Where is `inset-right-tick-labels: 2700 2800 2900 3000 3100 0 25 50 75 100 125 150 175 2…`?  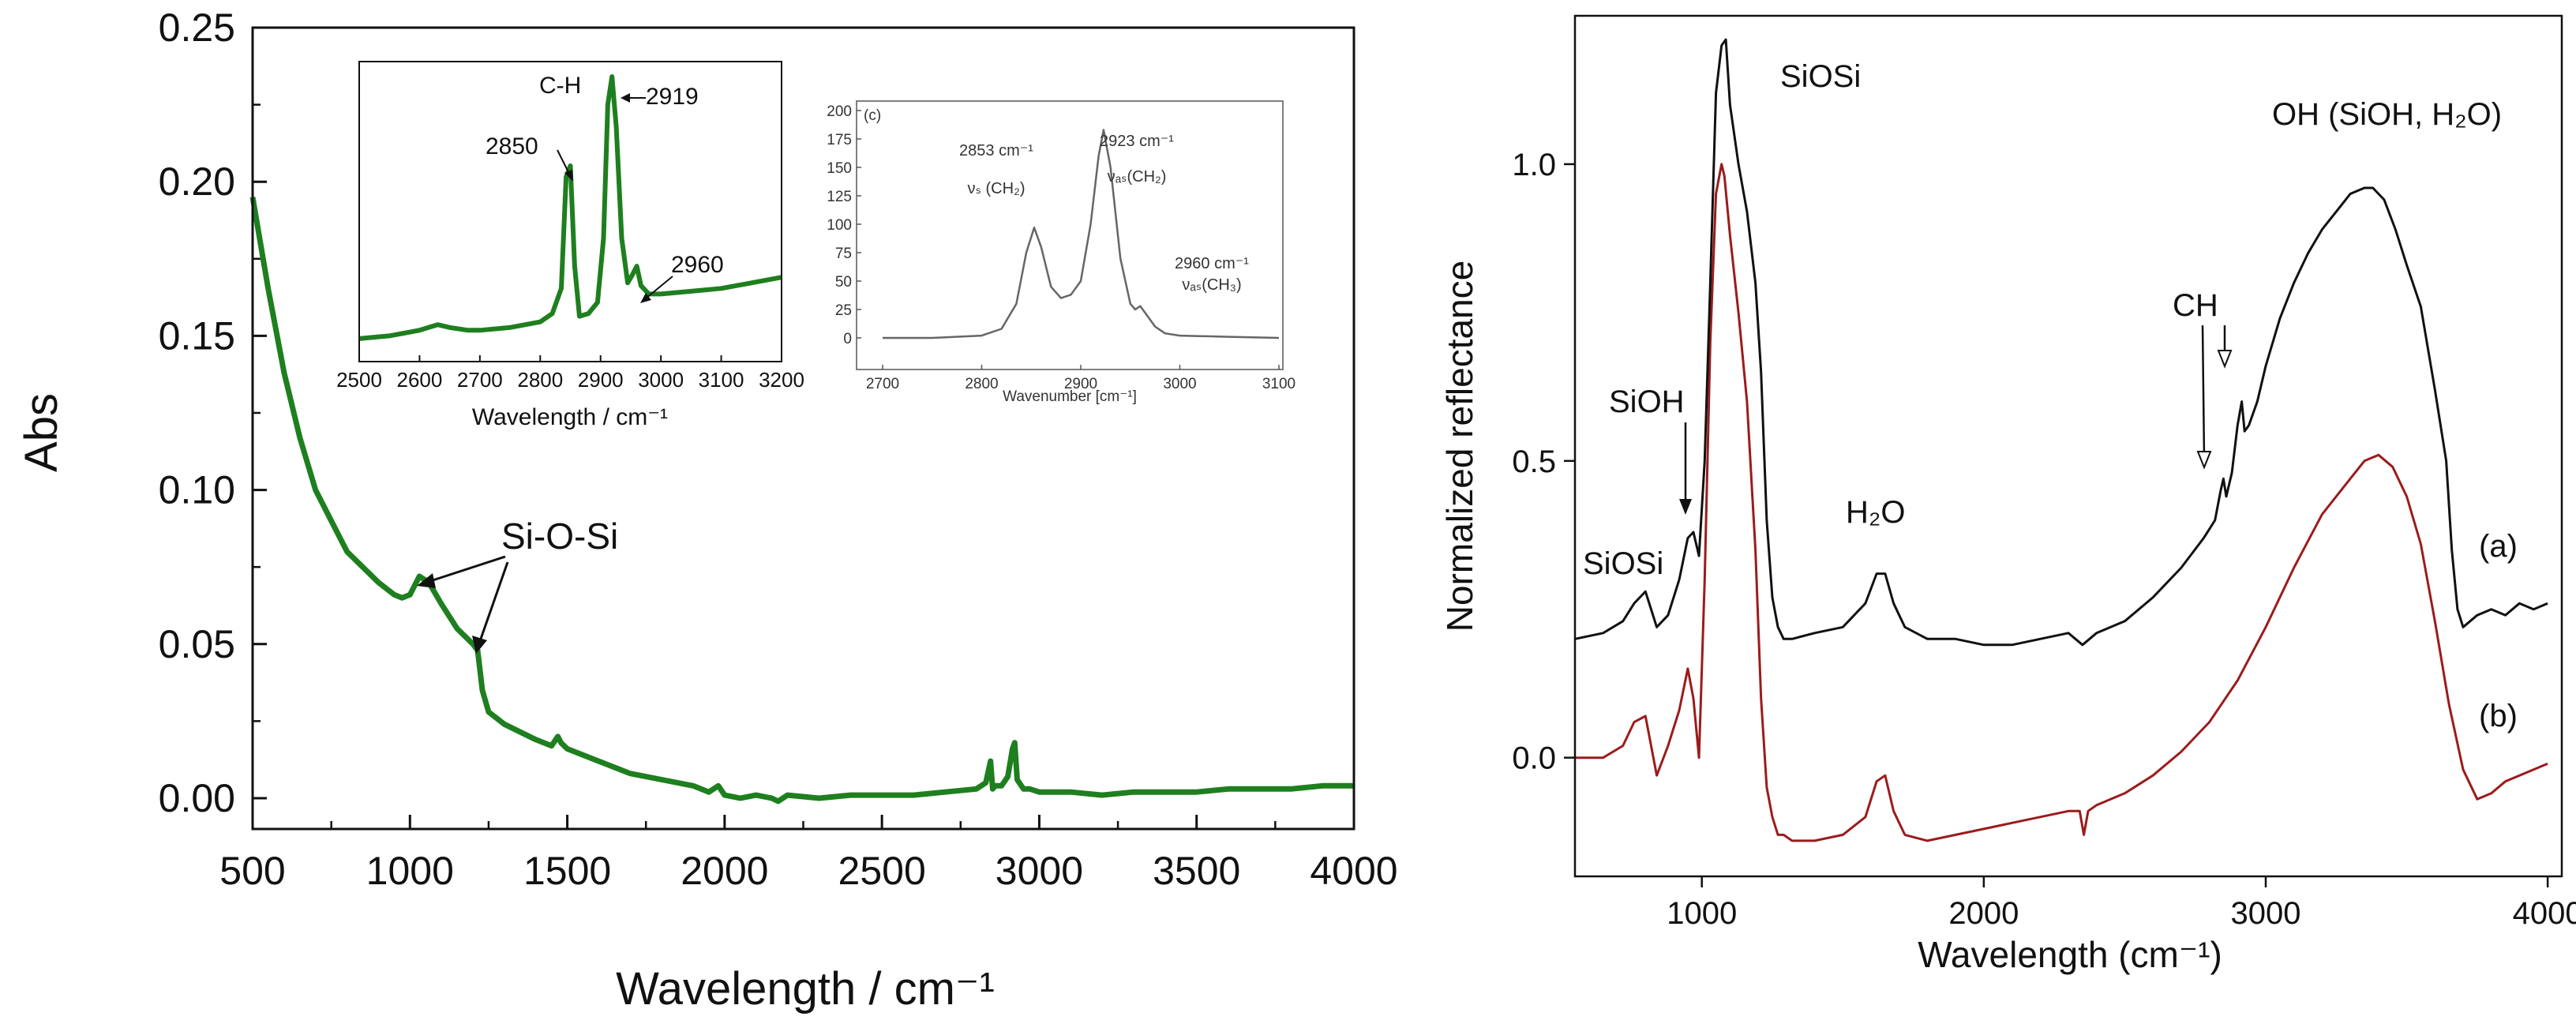
inset-right-tick-labels: 2700 2800 2900 3000 3100 0 25 50 75 100 125 150 175 2… is located at coordinates (1061, 247).